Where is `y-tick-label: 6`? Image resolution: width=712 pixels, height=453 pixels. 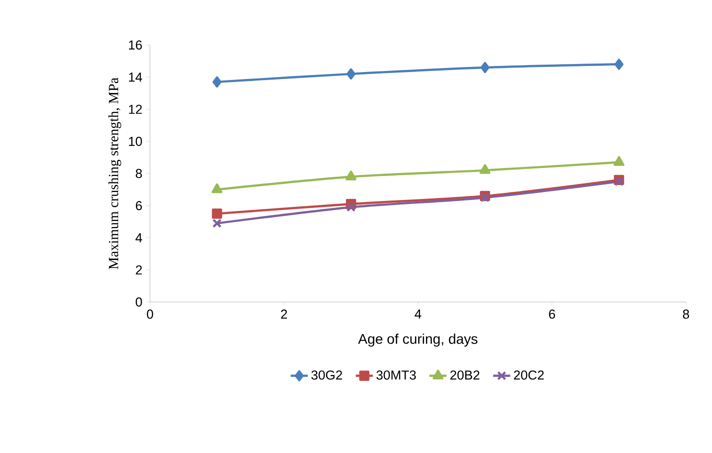
y-tick-label: 6 is located at coordinates (139, 205).